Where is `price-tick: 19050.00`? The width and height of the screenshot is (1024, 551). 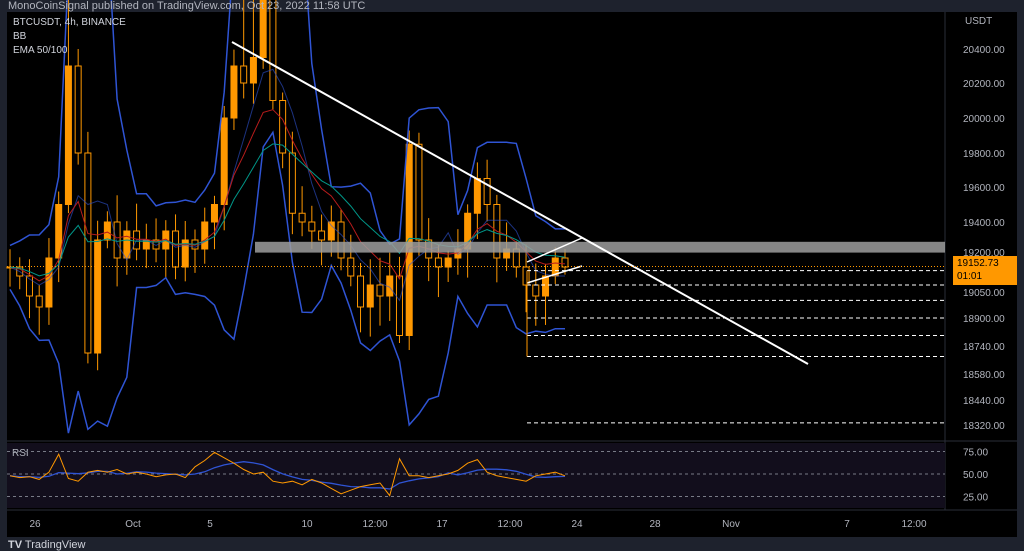
price-tick: 19050.00 is located at coordinates (984, 293).